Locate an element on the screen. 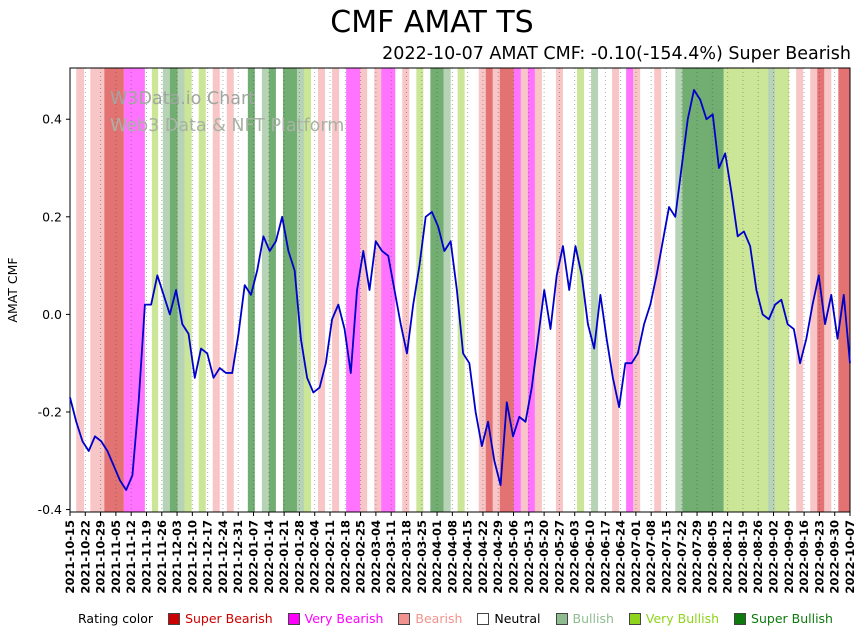  legend-swatch-bullish is located at coordinates (561, 618).